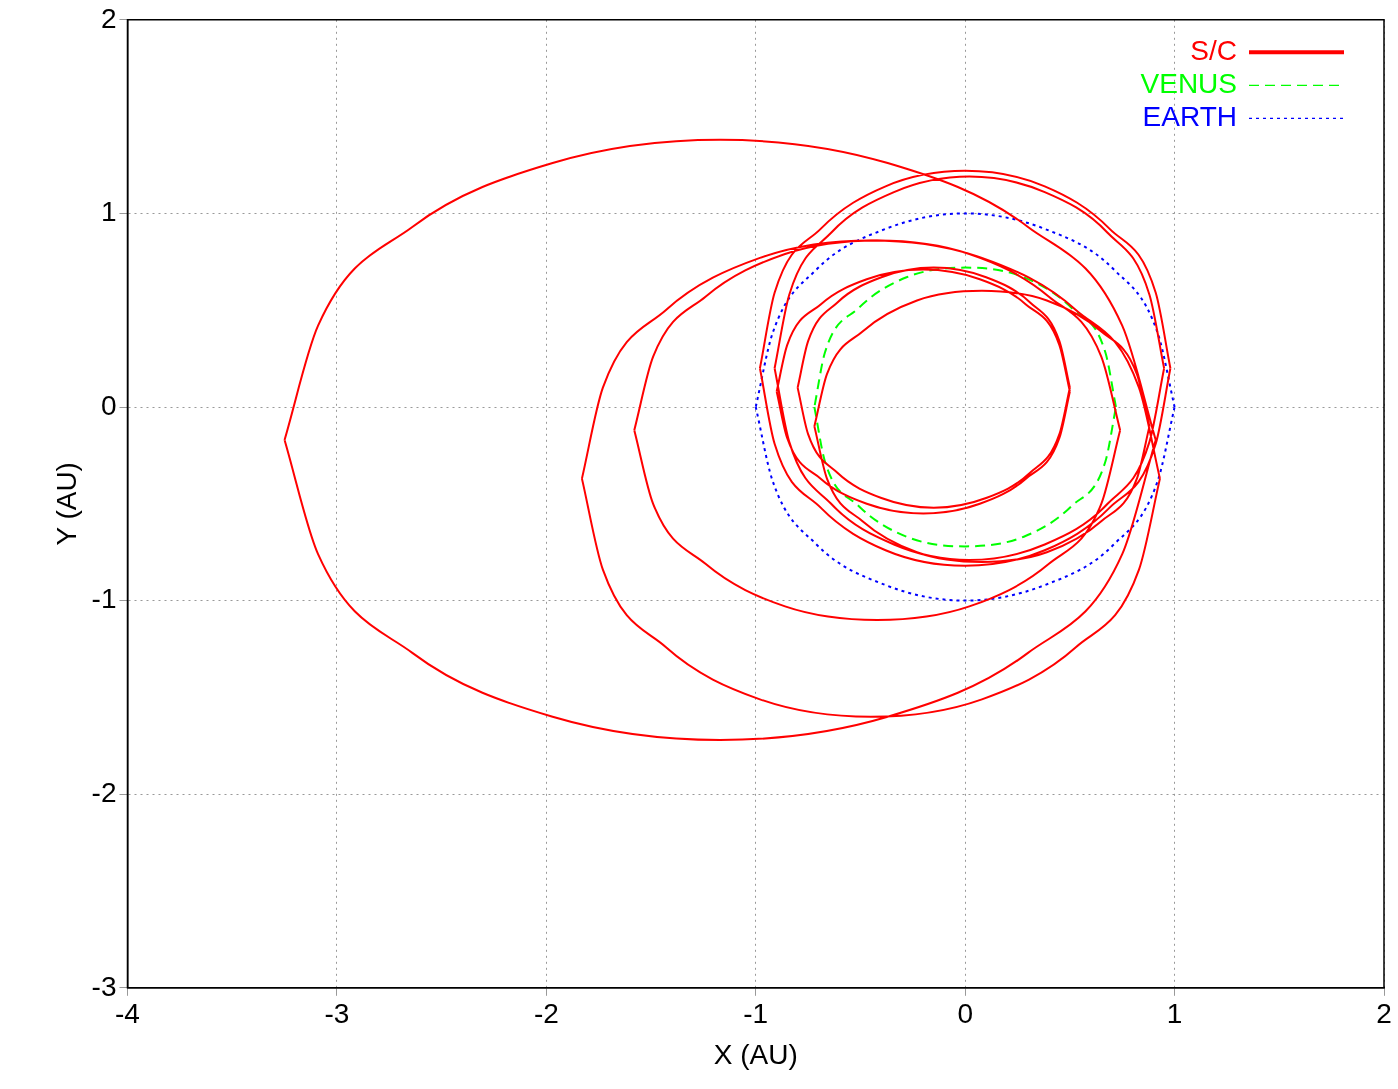 The height and width of the screenshot is (1089, 1398). Describe the element at coordinates (965, 1014) in the screenshot. I see `x-tick-label: 0` at that location.